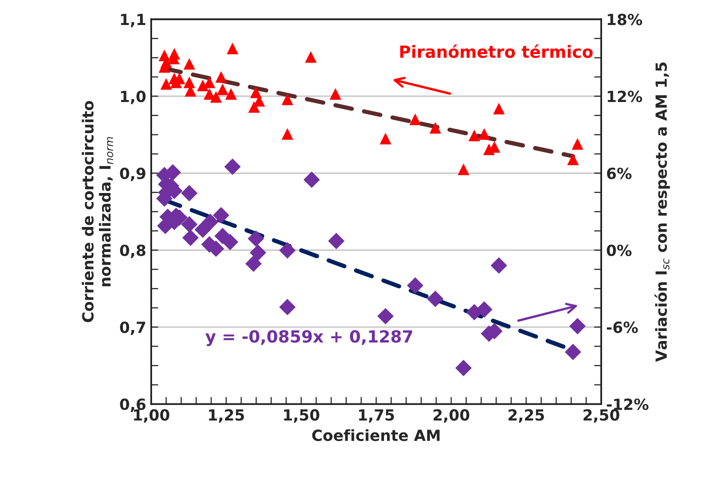 The image size is (720, 481). What do you see at coordinates (376, 416) in the screenshot?
I see `x-tick-label: 1,75` at bounding box center [376, 416].